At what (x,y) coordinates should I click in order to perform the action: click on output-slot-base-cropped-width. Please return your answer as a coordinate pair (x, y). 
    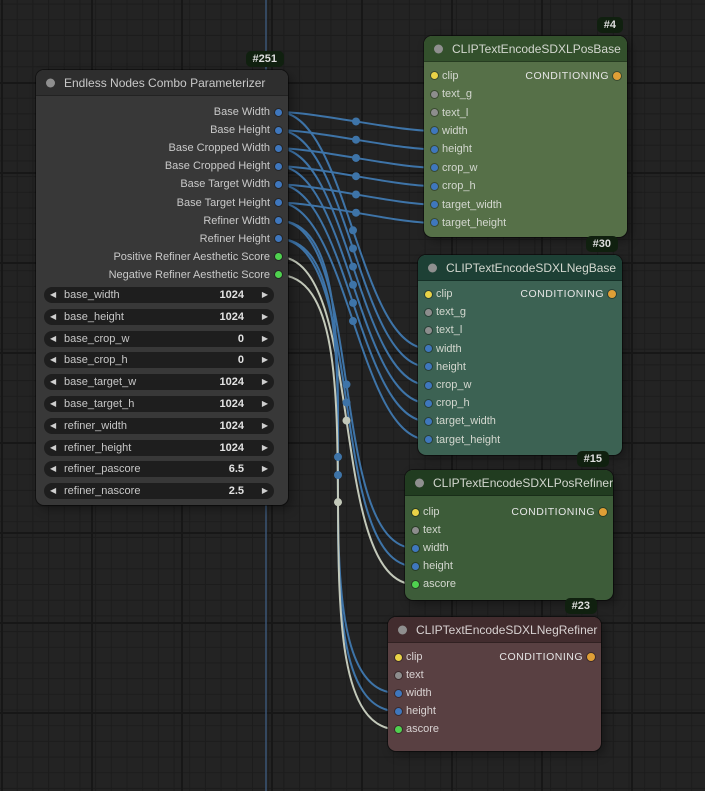
    Looking at the image, I should click on (278, 148).